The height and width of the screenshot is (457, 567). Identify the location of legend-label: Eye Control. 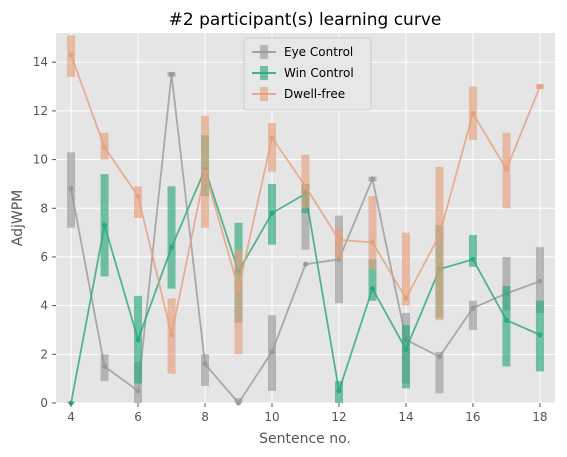
(318, 52).